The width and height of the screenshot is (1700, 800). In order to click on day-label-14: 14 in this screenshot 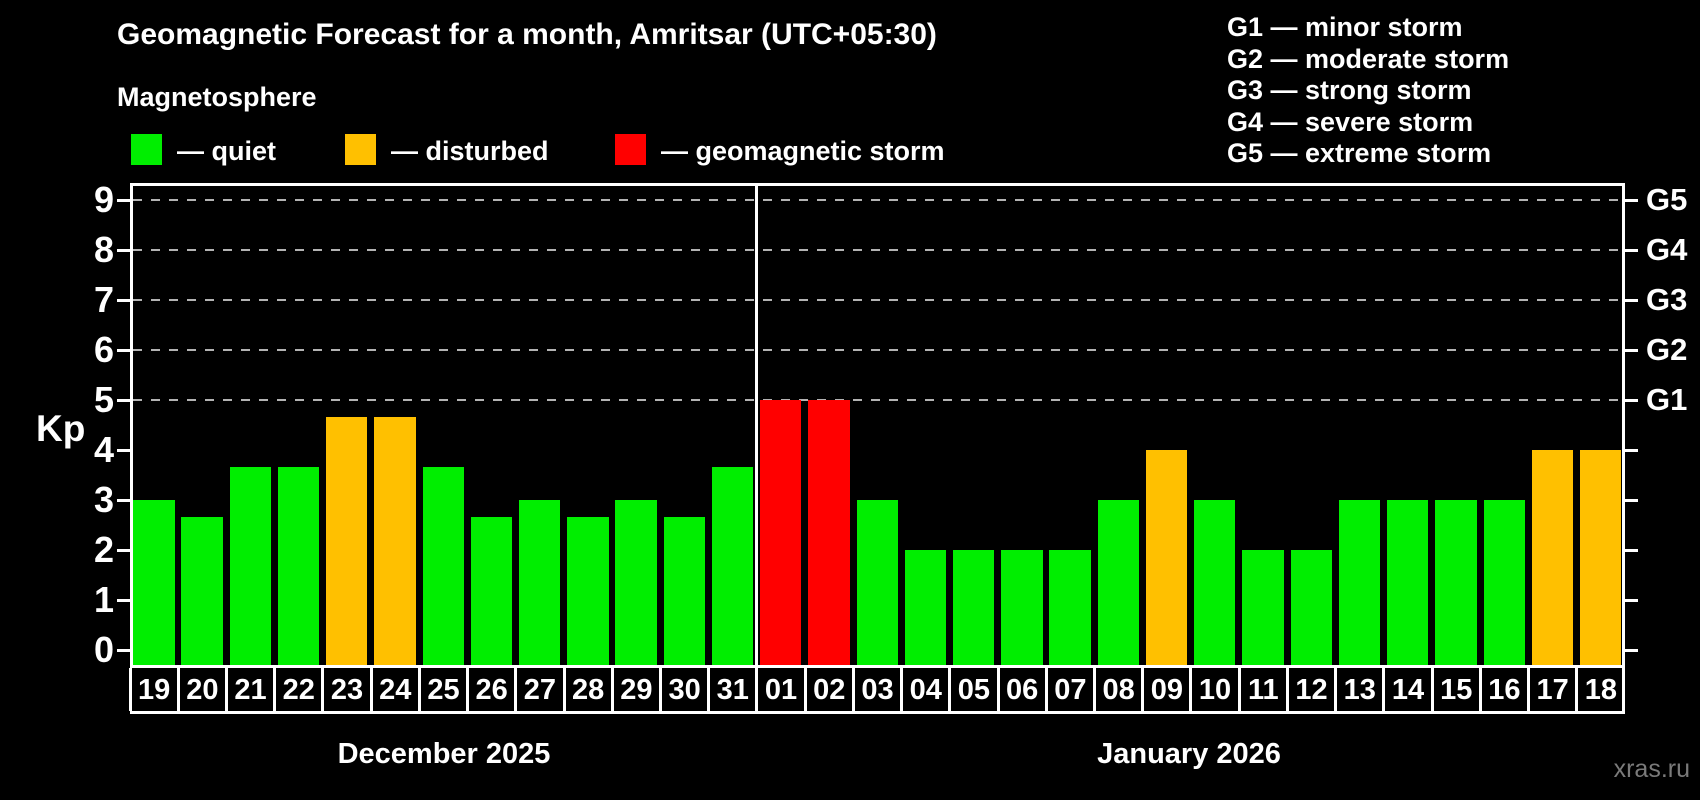, I will do `click(1408, 690)`.